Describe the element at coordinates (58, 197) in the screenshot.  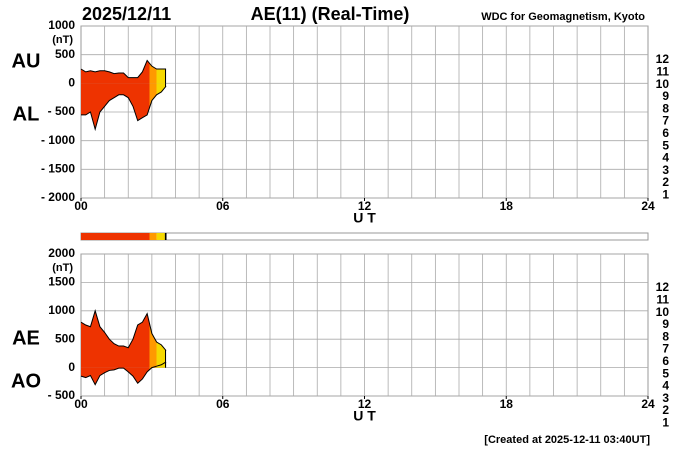
I see `y-tick-label: - 2000` at that location.